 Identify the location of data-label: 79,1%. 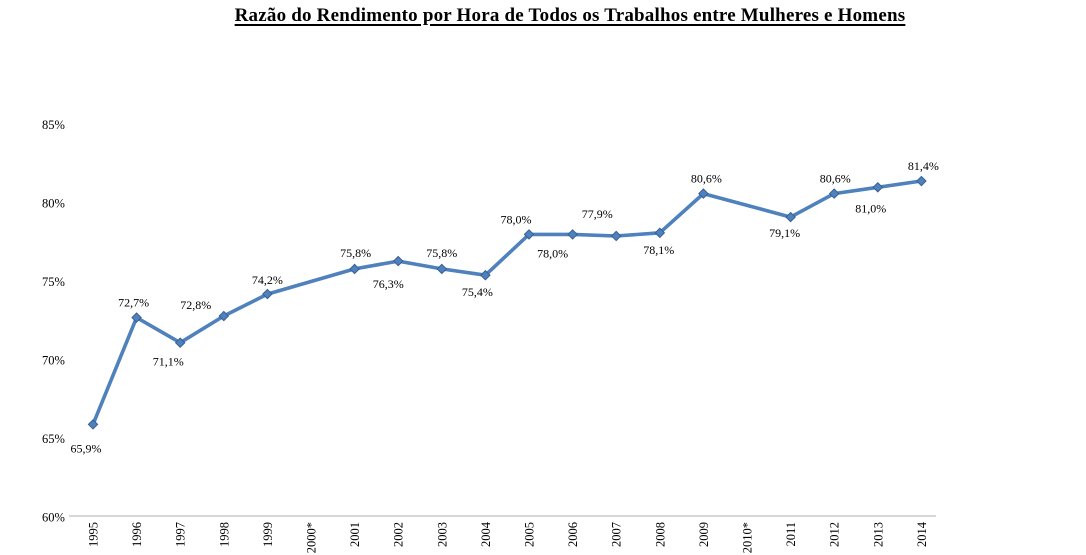
(784, 233).